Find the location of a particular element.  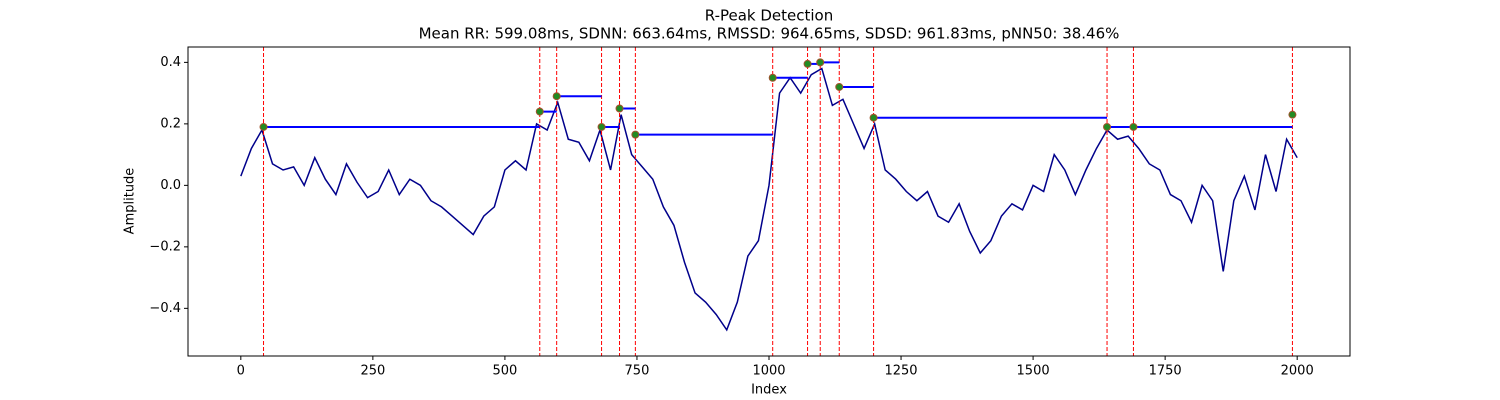

x-tick-label: 500 is located at coordinates (504, 371).